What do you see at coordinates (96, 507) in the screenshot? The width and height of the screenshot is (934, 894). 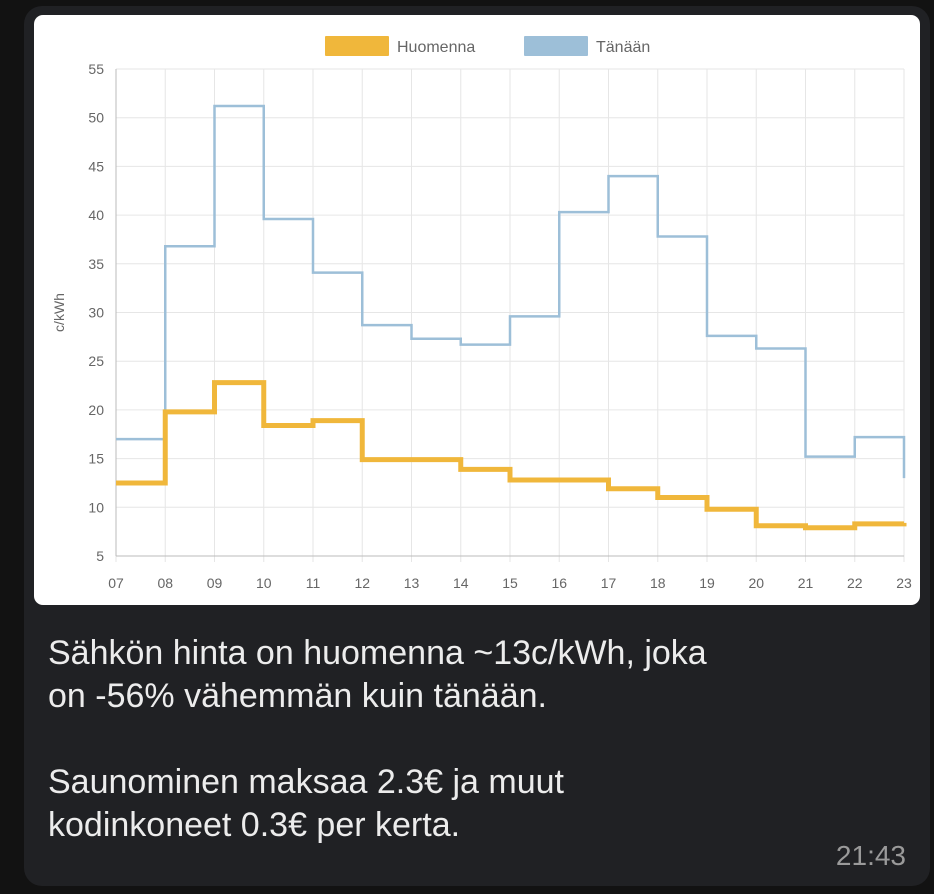 I see `y-tick-label: 10` at bounding box center [96, 507].